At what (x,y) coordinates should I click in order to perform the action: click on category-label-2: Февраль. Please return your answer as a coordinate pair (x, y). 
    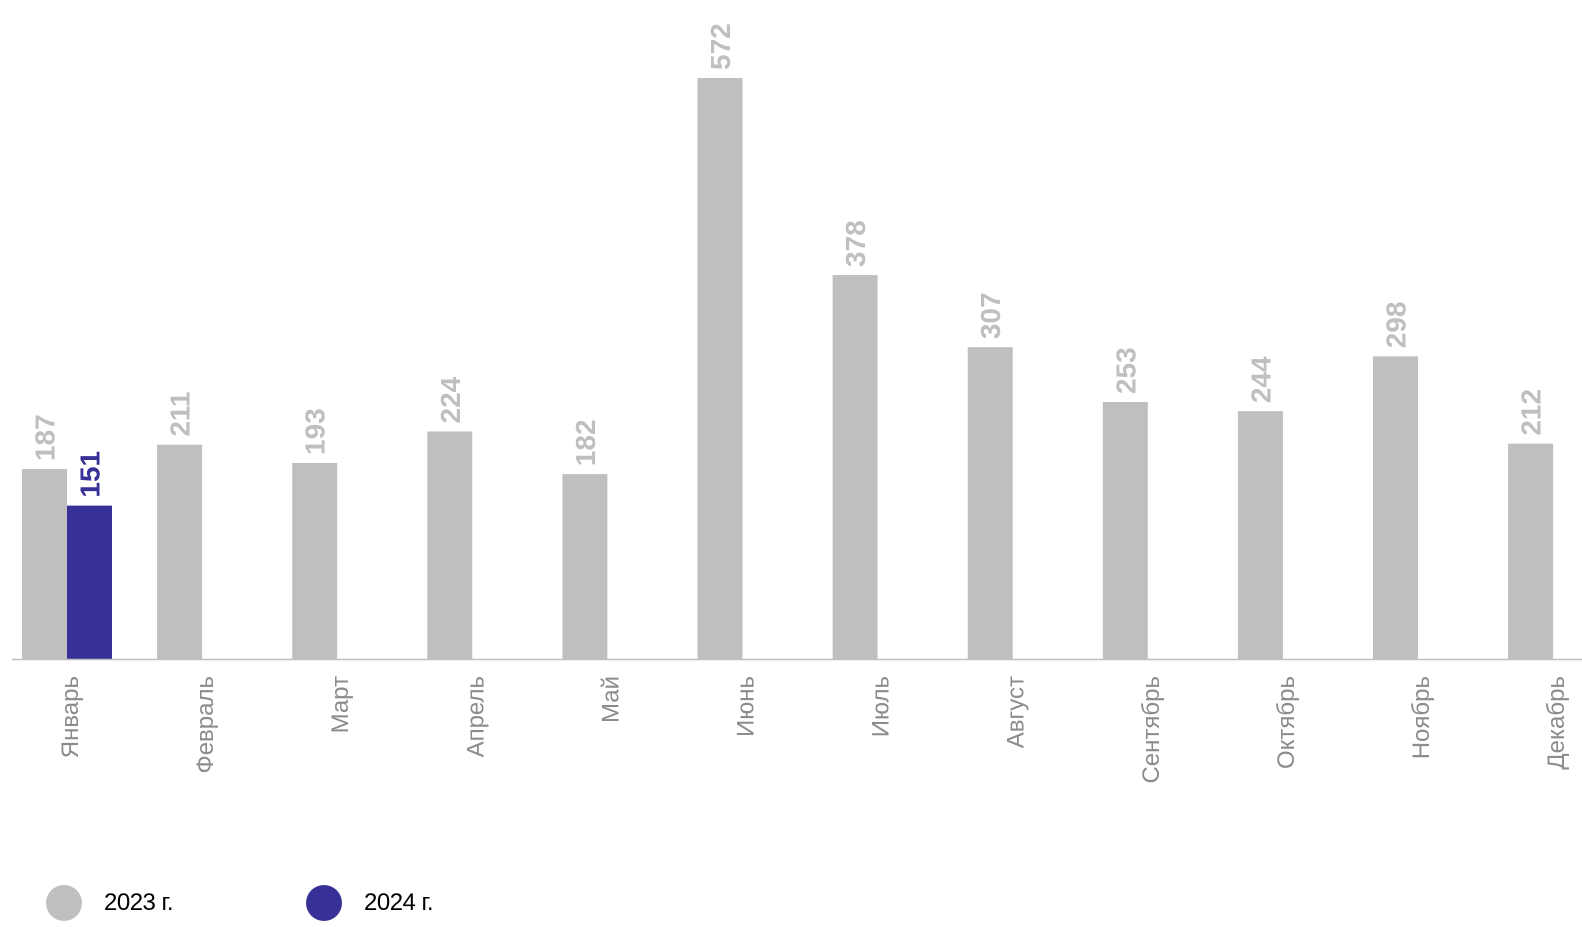
    Looking at the image, I should click on (205, 725).